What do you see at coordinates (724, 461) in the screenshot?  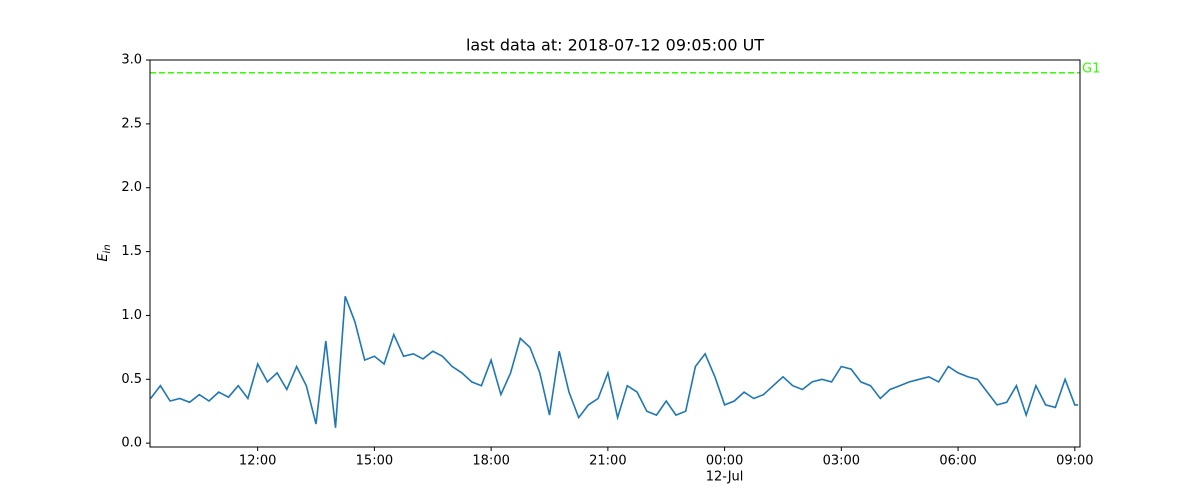 I see `x-tick-label: 00:00` at bounding box center [724, 461].